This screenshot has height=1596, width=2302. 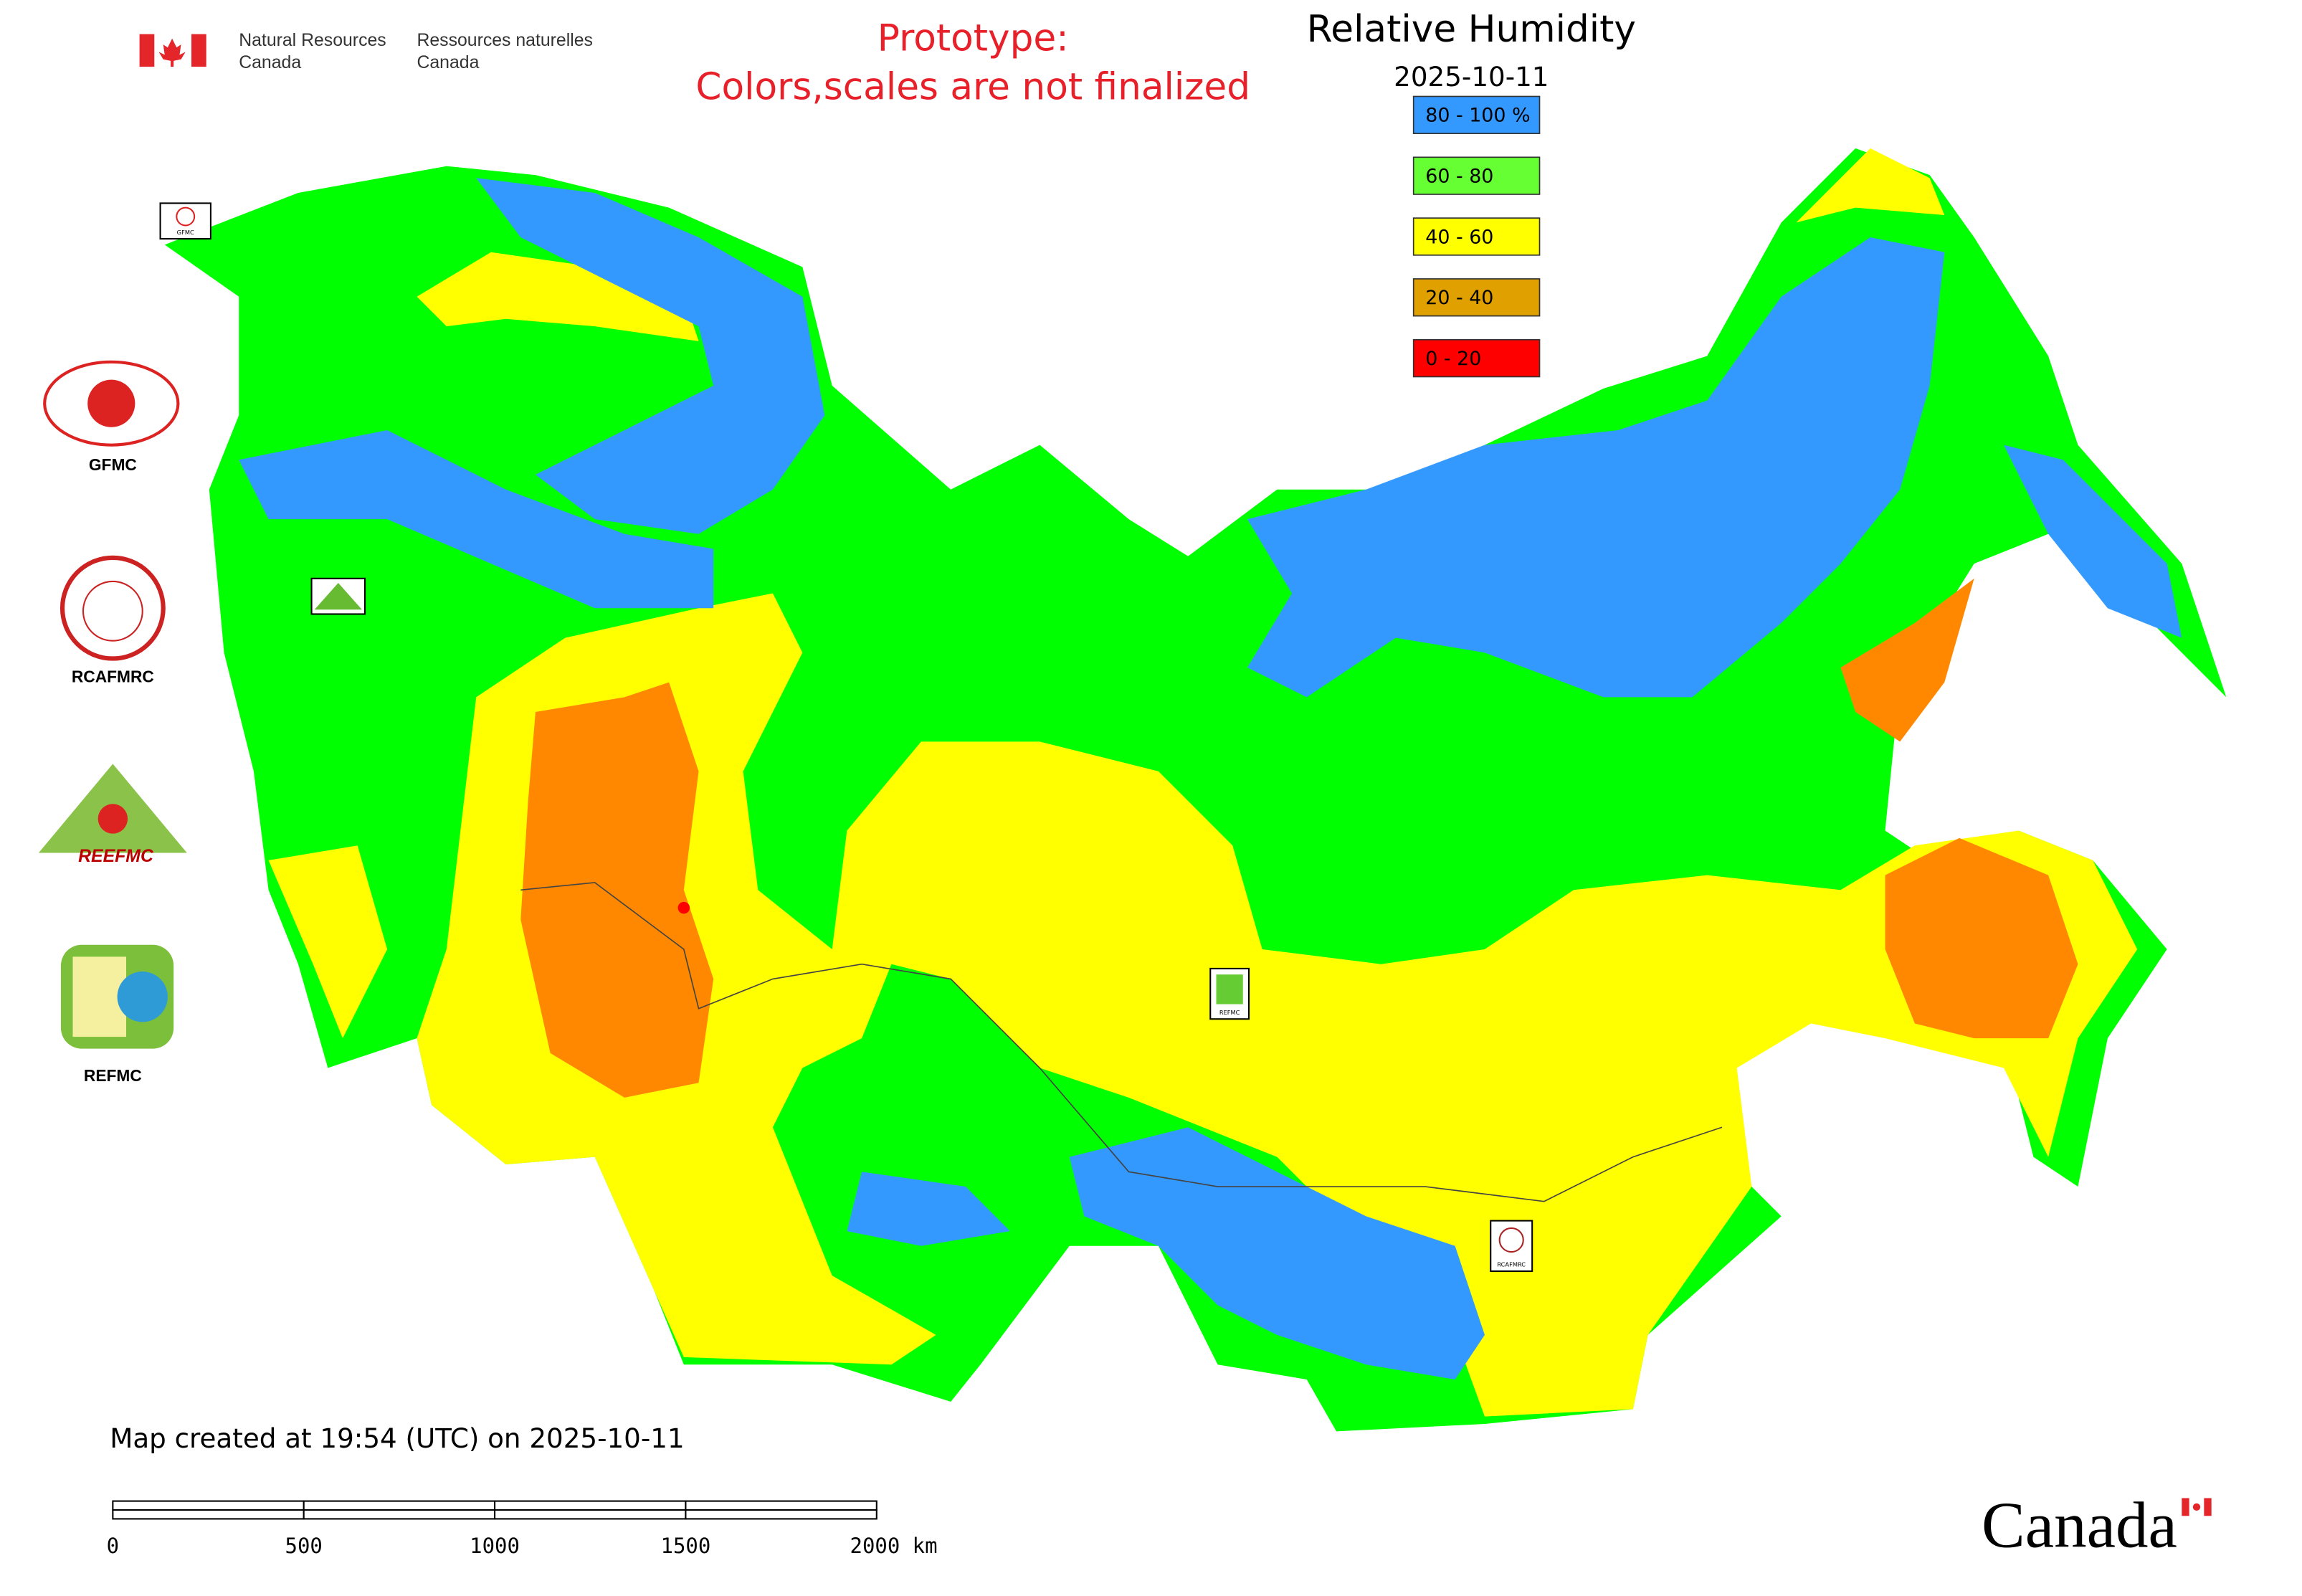 I want to click on partner-label: RCAFMRC, so click(x=113, y=677).